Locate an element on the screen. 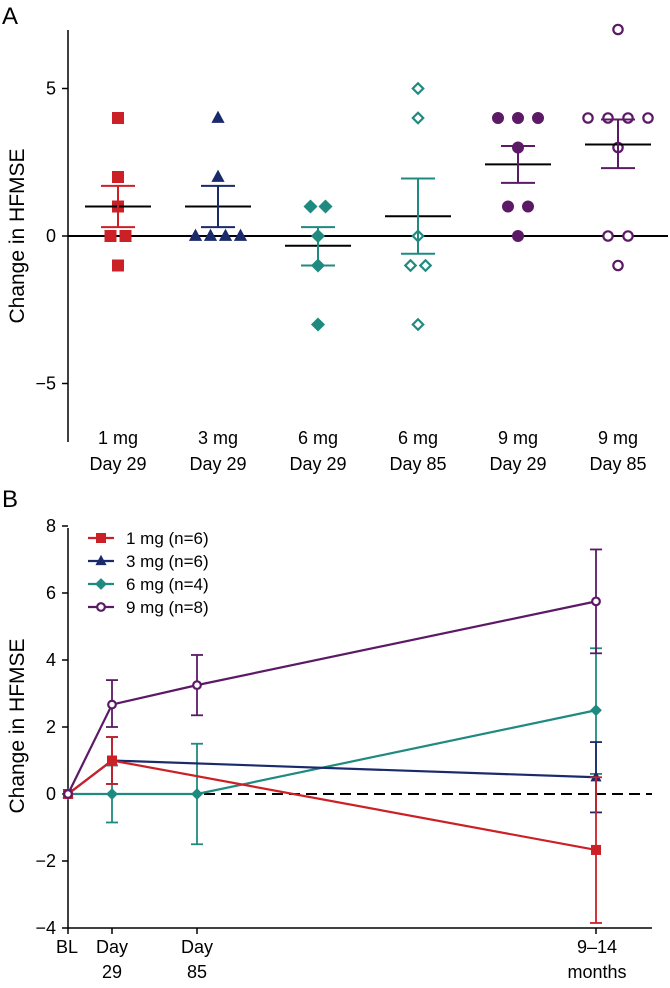 The width and height of the screenshot is (670, 988). panel-a-group-3: 6 mg Day 29 is located at coordinates (318, 336).